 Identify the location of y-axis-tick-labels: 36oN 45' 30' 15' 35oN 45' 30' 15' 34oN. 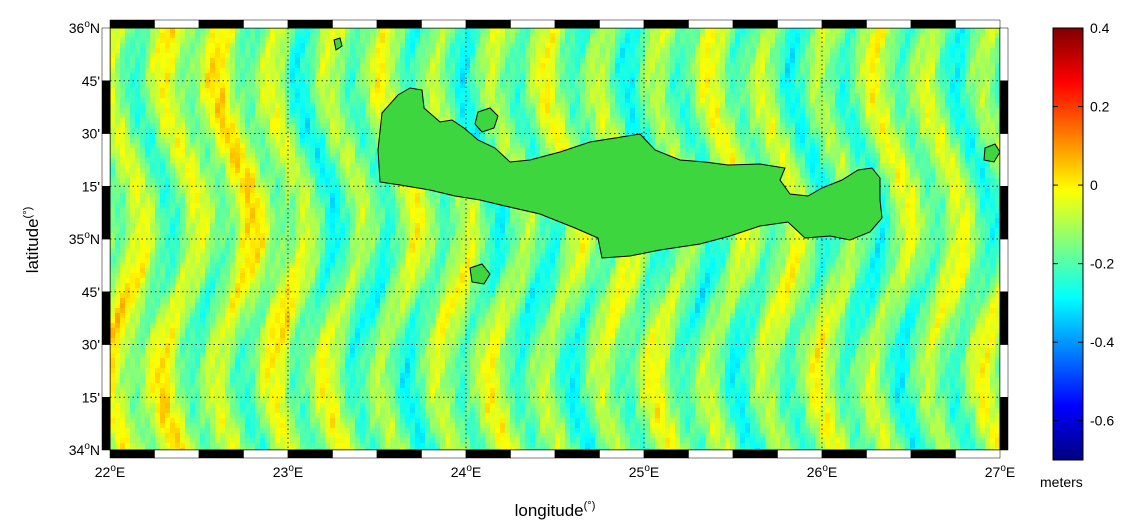
(84, 238).